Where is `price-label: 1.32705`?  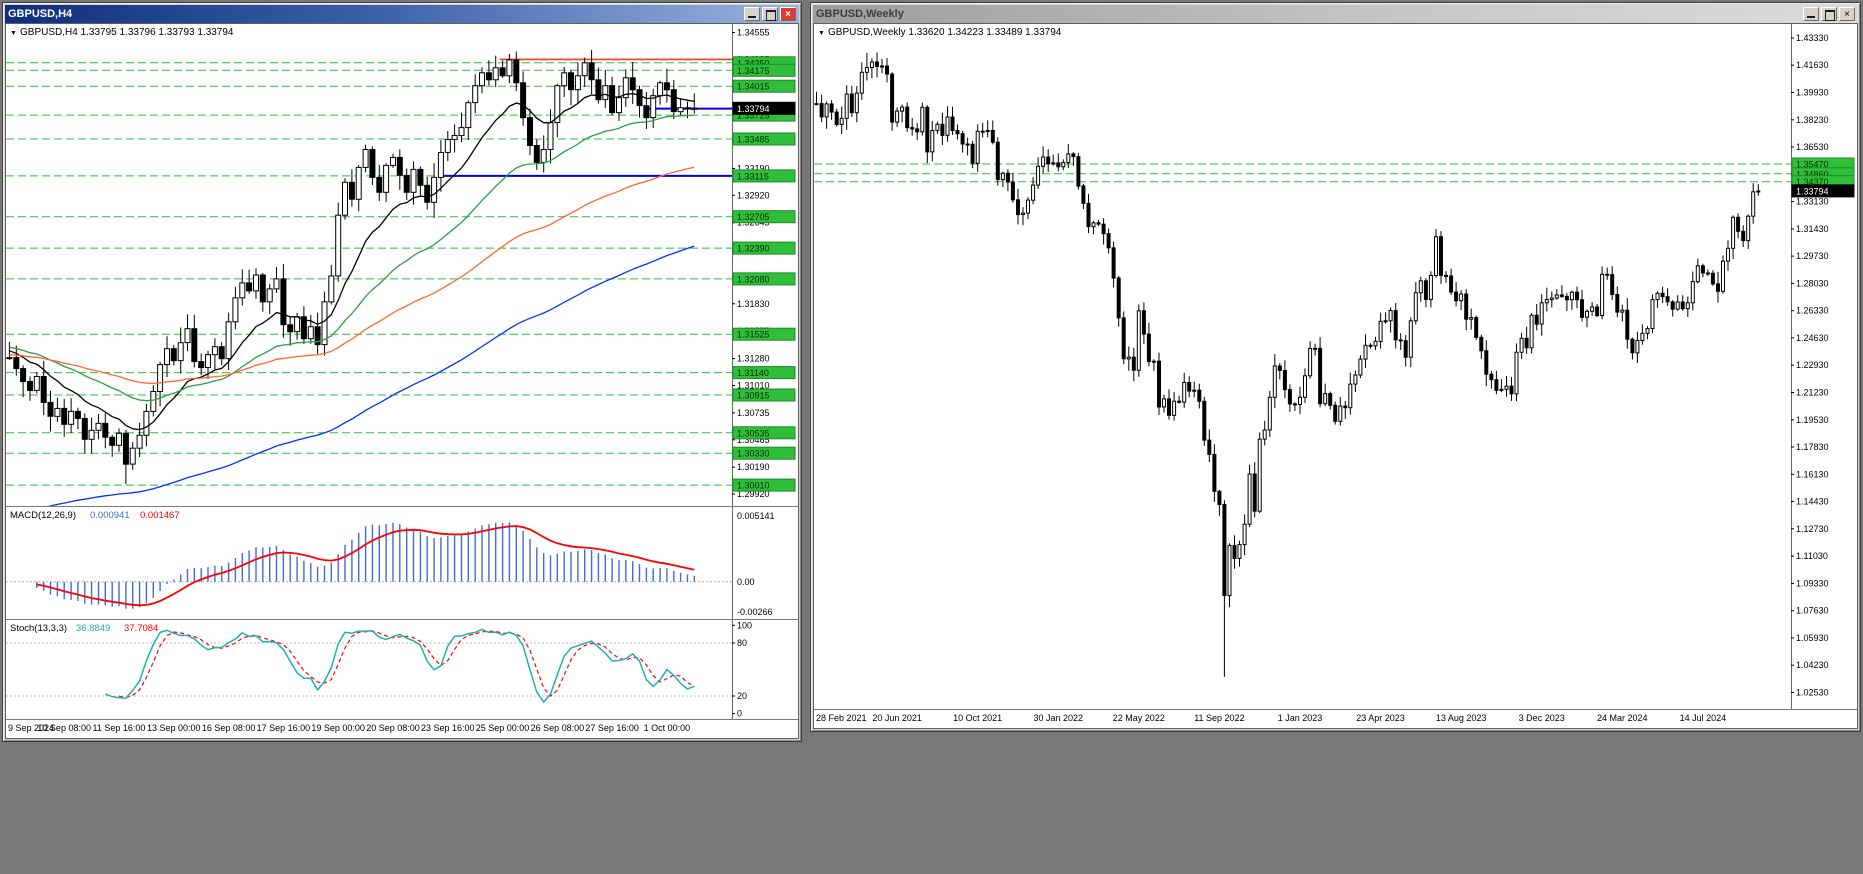
price-label: 1.32705 is located at coordinates (753, 217).